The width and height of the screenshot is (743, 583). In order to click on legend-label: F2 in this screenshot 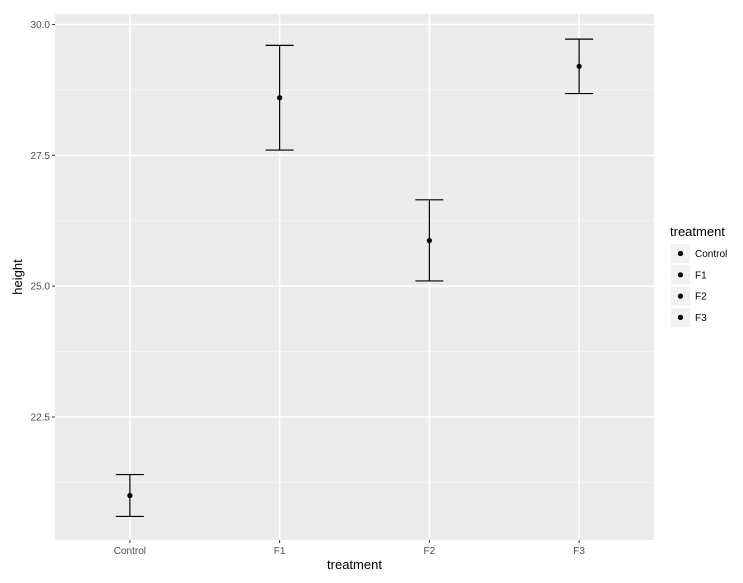, I will do `click(701, 297)`.